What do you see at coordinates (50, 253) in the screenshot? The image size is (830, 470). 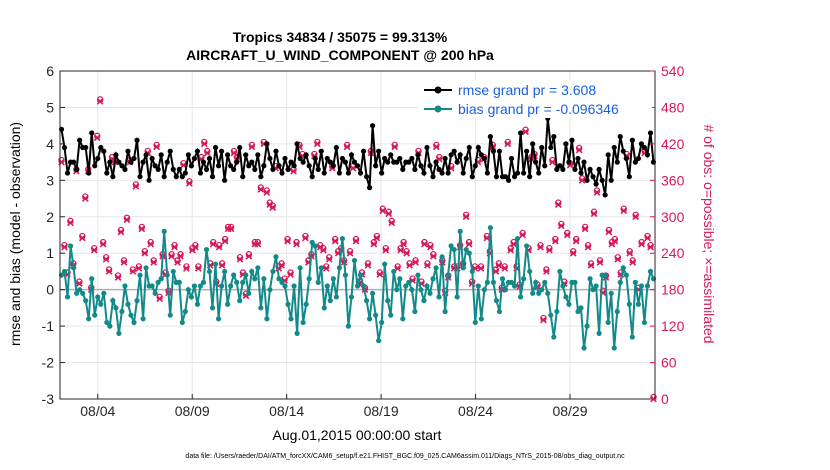 I see `y-tick-label: 1` at bounding box center [50, 253].